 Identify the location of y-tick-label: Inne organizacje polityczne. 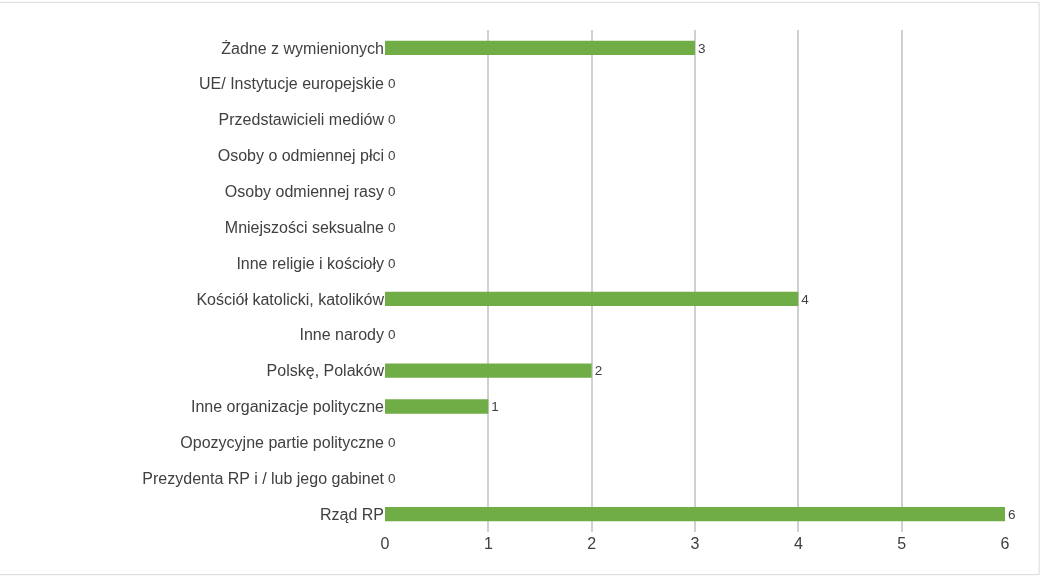
(287, 407).